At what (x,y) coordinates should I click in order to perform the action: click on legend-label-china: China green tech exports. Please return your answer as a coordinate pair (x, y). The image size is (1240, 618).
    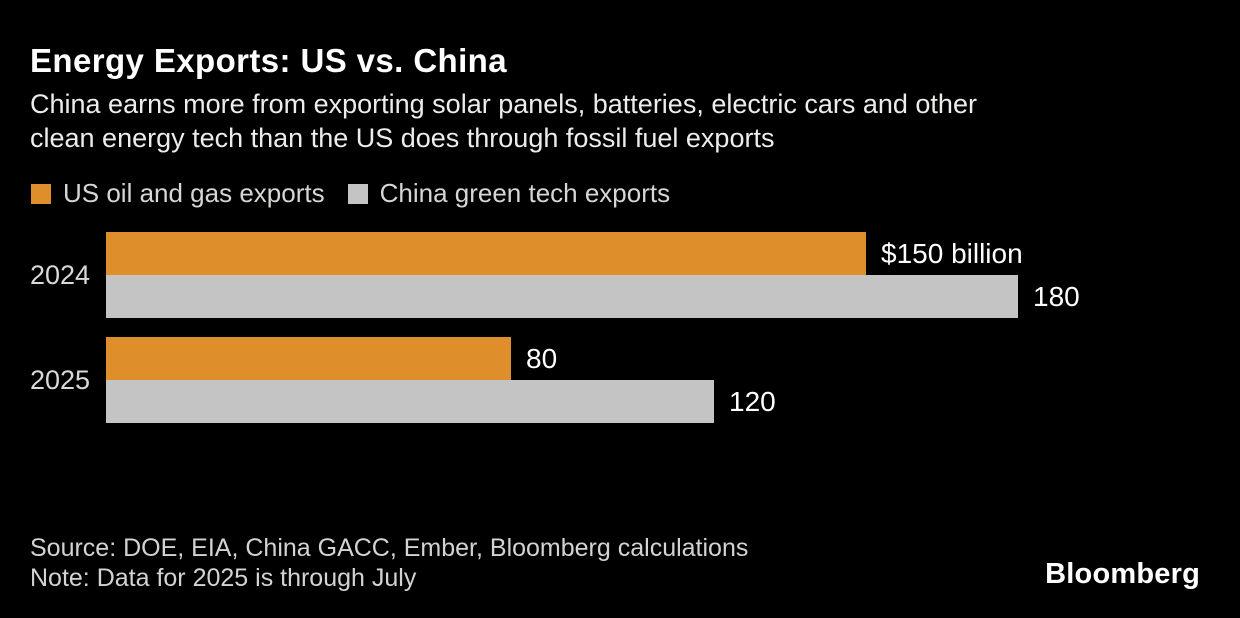
    Looking at the image, I should click on (525, 193).